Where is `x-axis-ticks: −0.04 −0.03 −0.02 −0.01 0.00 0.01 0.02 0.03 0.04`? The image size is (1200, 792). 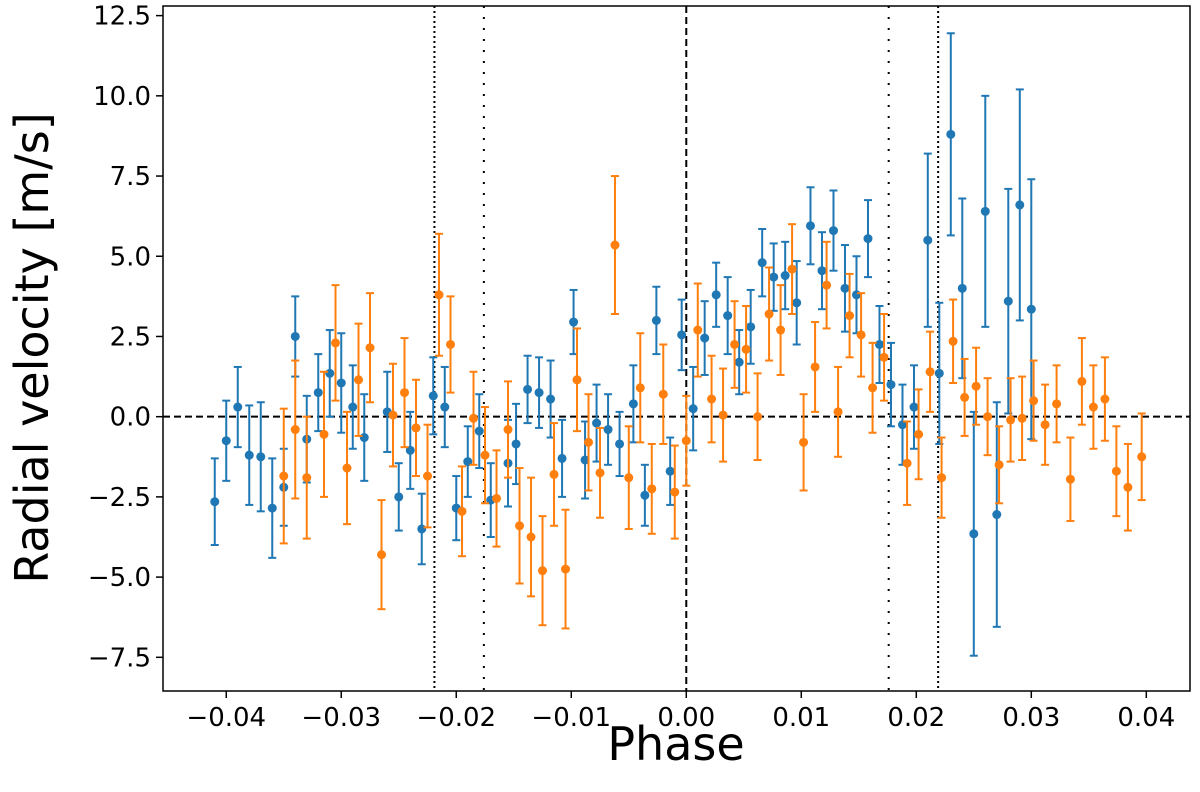 x-axis-ticks: −0.04 −0.03 −0.02 −0.01 0.00 0.01 0.02 0.03 0.04 is located at coordinates (680, 712).